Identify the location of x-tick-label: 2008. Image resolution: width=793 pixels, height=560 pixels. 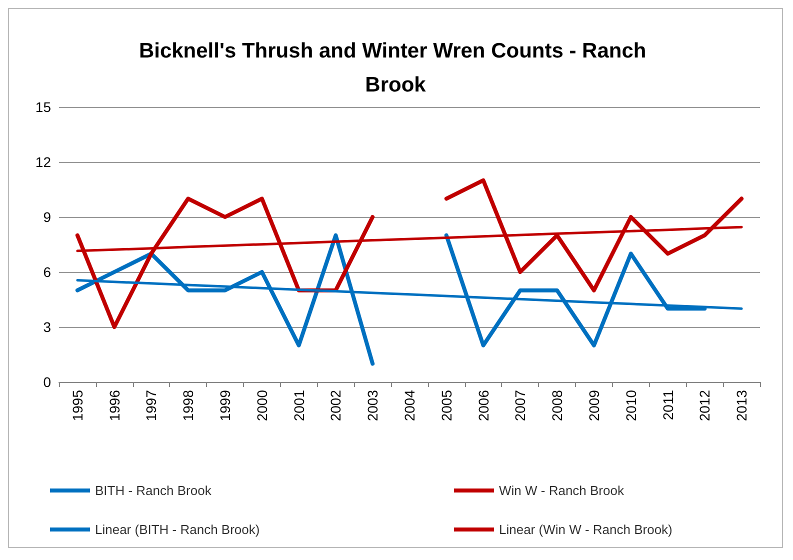
(557, 406).